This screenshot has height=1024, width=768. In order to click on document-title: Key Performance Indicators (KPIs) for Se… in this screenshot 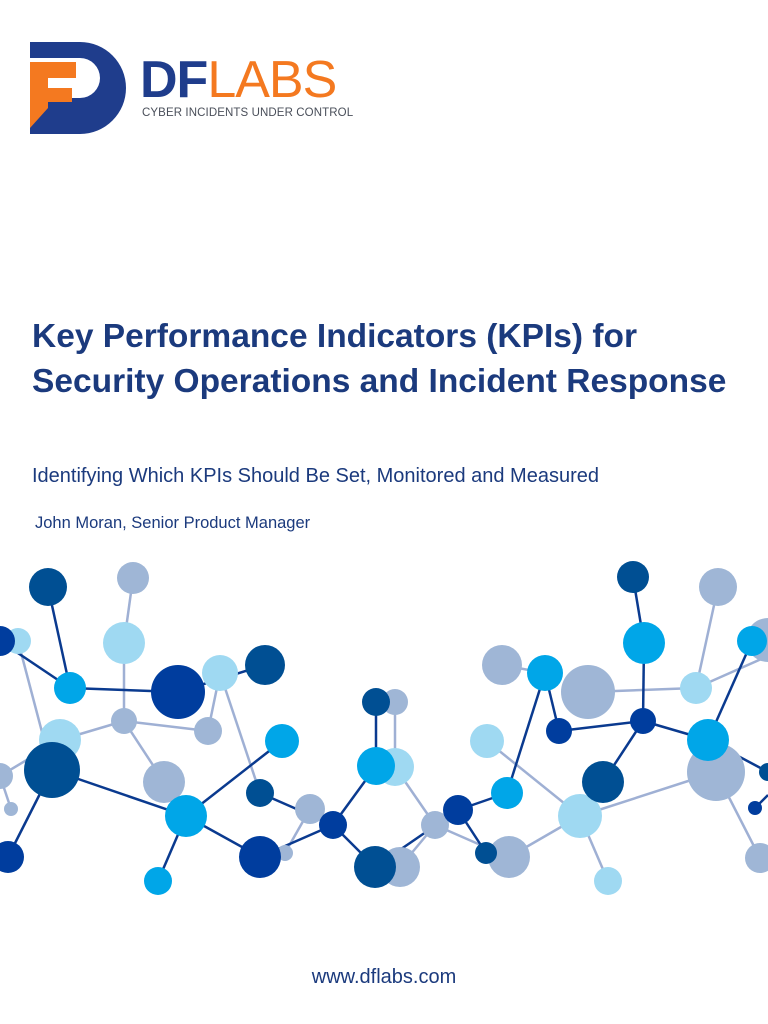, I will do `click(379, 359)`.